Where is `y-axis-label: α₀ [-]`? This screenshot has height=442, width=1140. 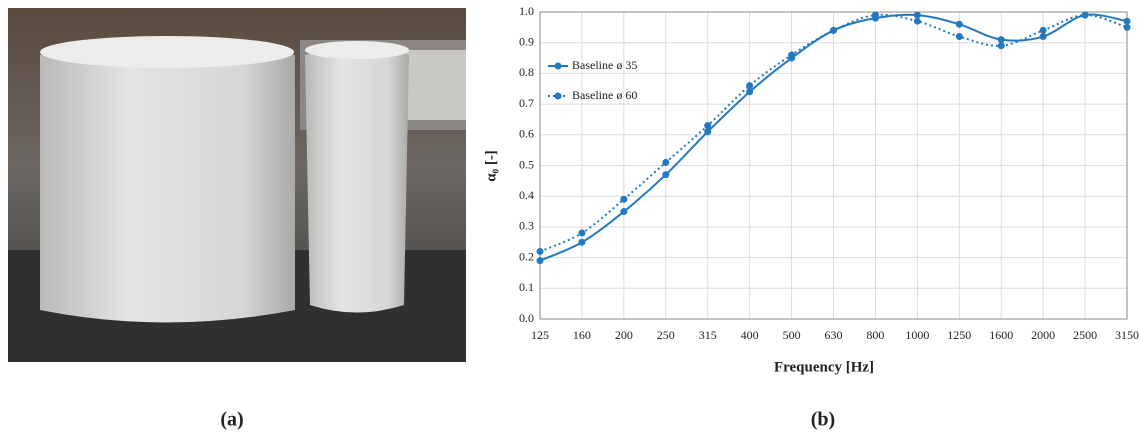 y-axis-label: α₀ [-] is located at coordinates (491, 166).